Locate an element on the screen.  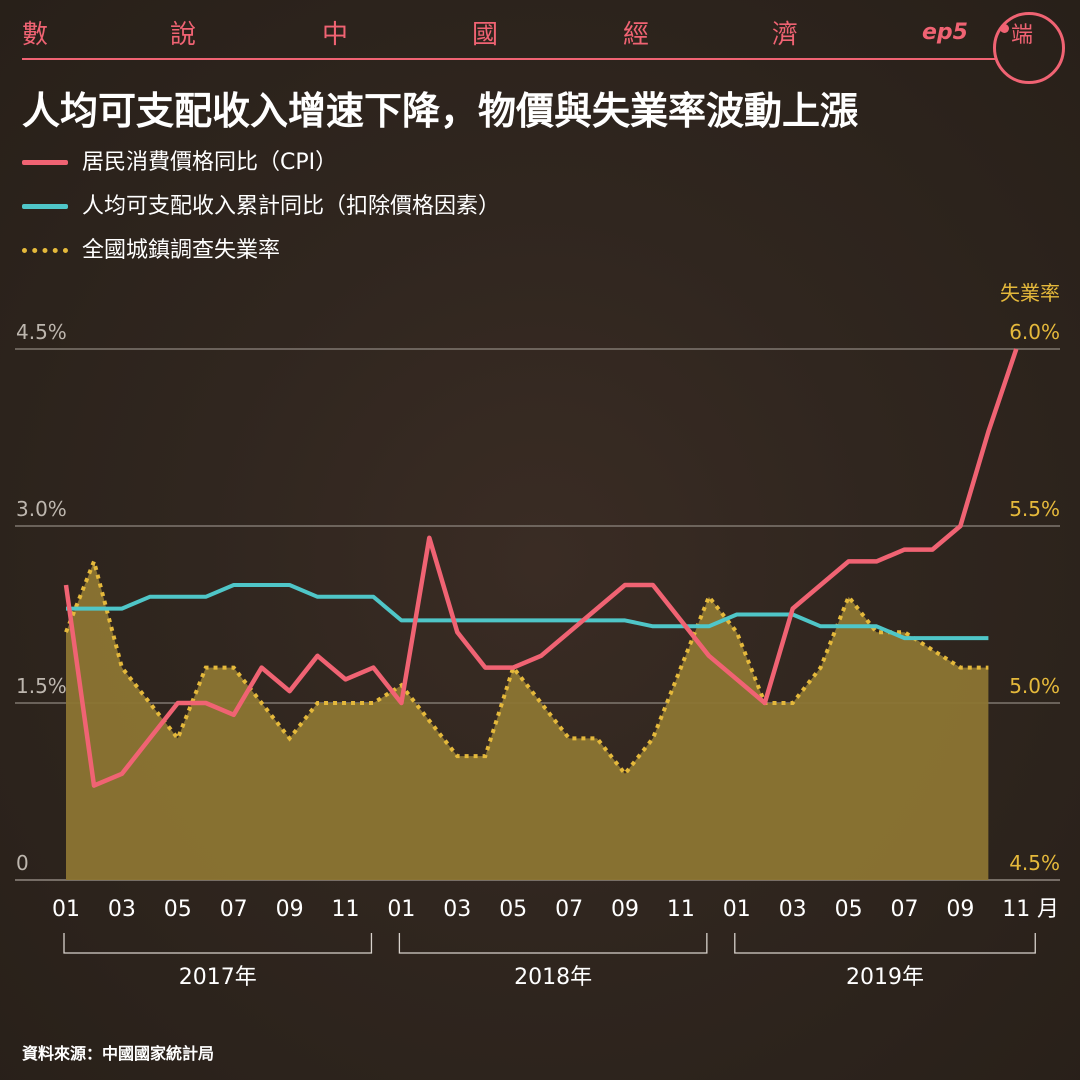
chart-title: 人均可支配收入增速下降，物價與失業率波動上漲 is located at coordinates (440, 111).